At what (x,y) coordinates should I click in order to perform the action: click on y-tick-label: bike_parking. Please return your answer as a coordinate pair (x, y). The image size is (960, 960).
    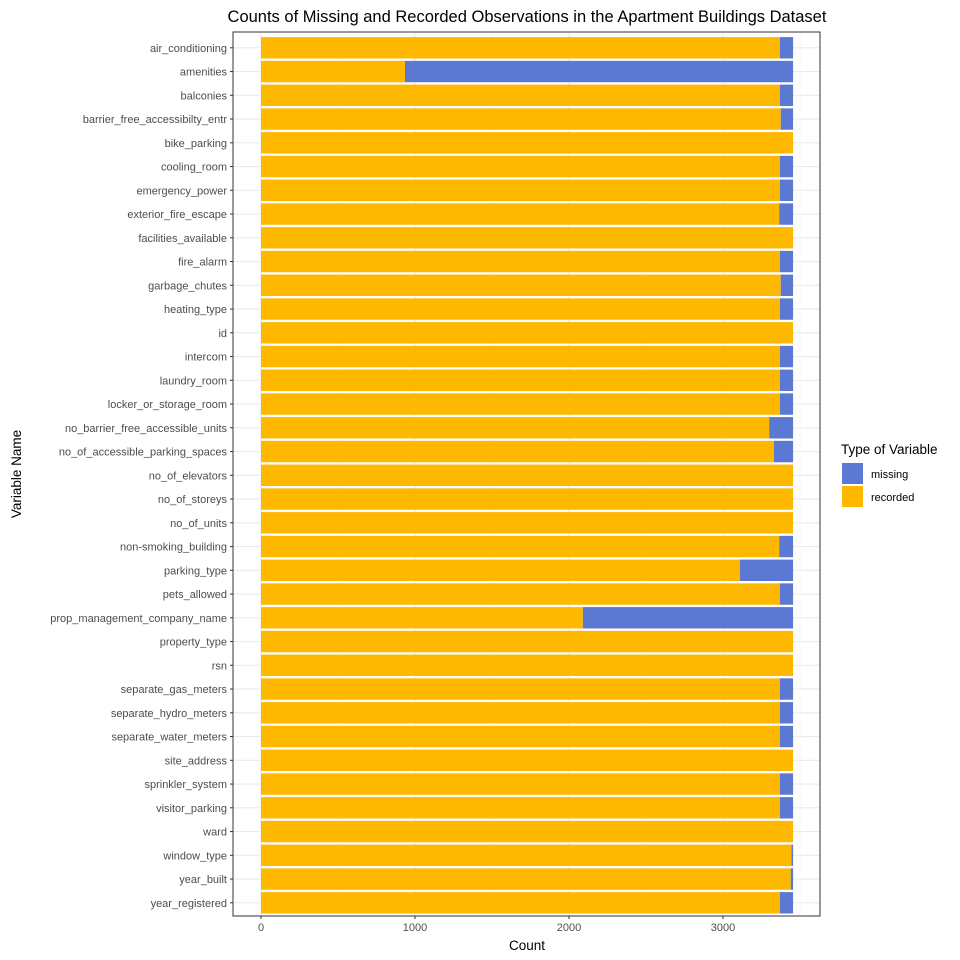
    Looking at the image, I should click on (196, 144).